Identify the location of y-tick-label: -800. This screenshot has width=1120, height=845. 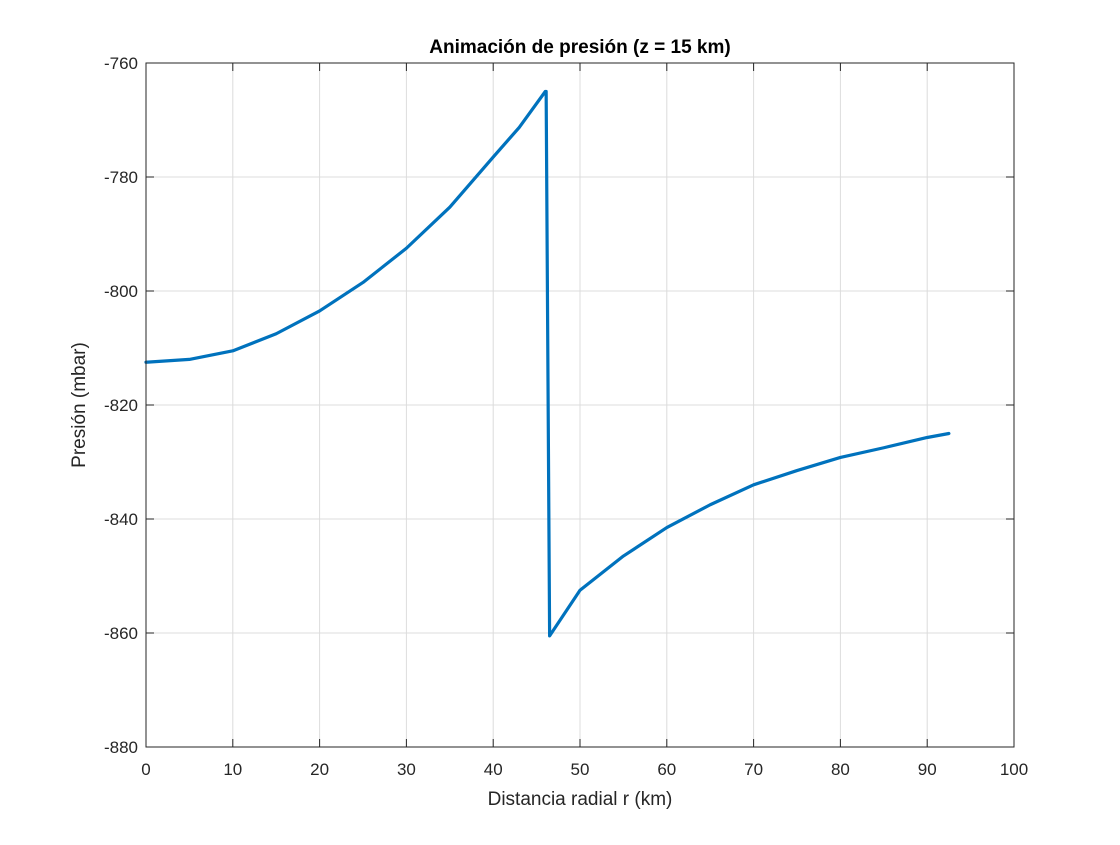
(121, 291).